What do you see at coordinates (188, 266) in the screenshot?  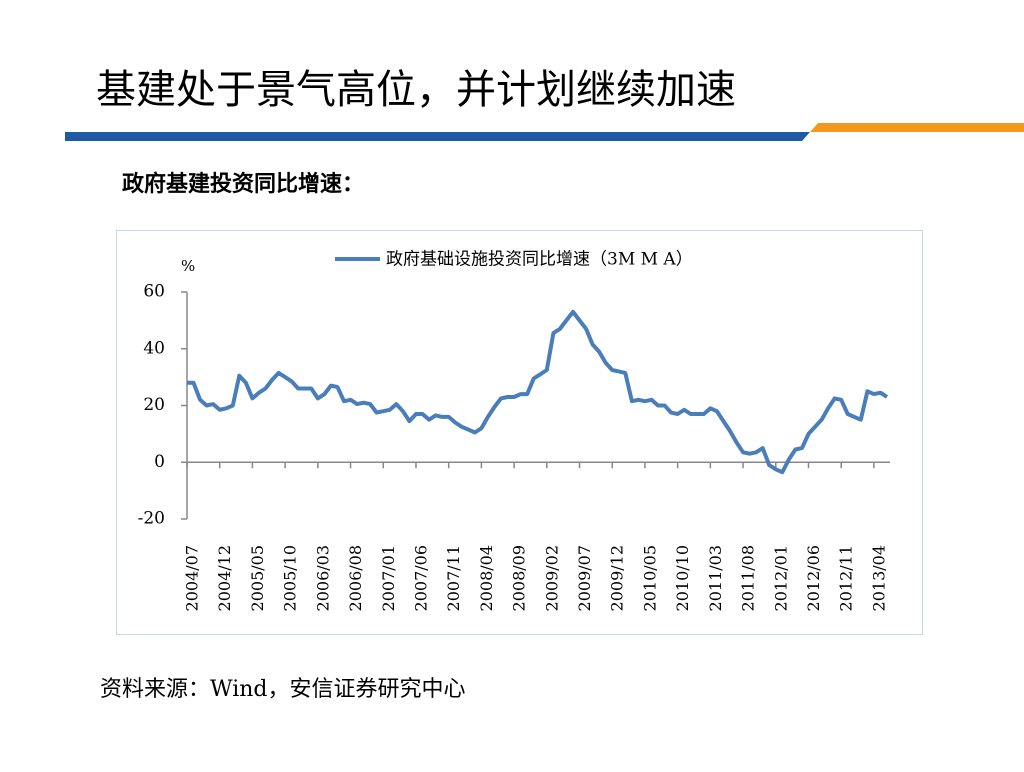 I see `y-unit: %` at bounding box center [188, 266].